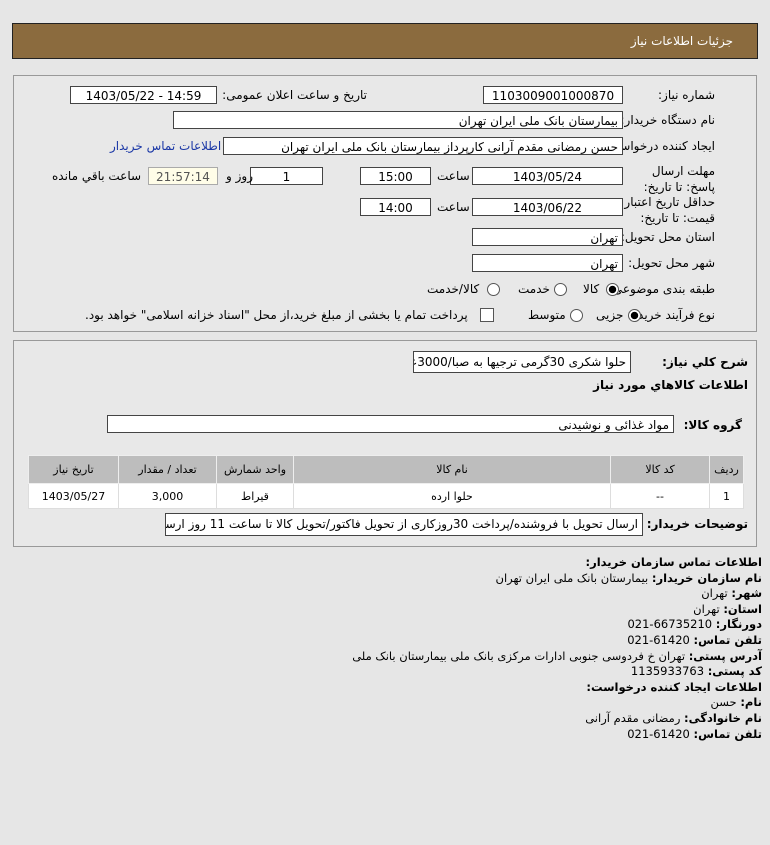 Image resolution: width=770 pixels, height=845 pixels. What do you see at coordinates (557, 625) in the screenshot?
I see `contact-line: دورنگار: 021-66735210` at bounding box center [557, 625].